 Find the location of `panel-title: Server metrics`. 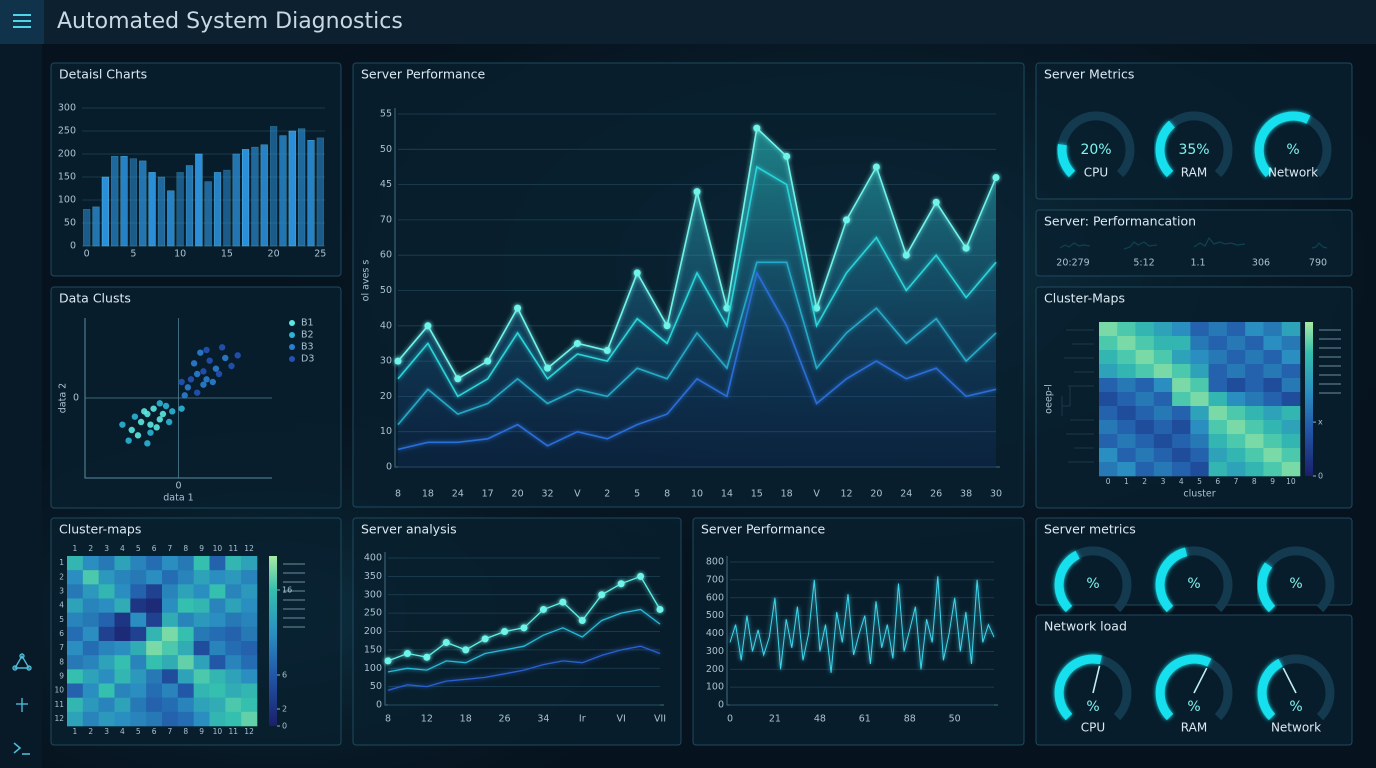

panel-title: Server metrics is located at coordinates (1090, 529).